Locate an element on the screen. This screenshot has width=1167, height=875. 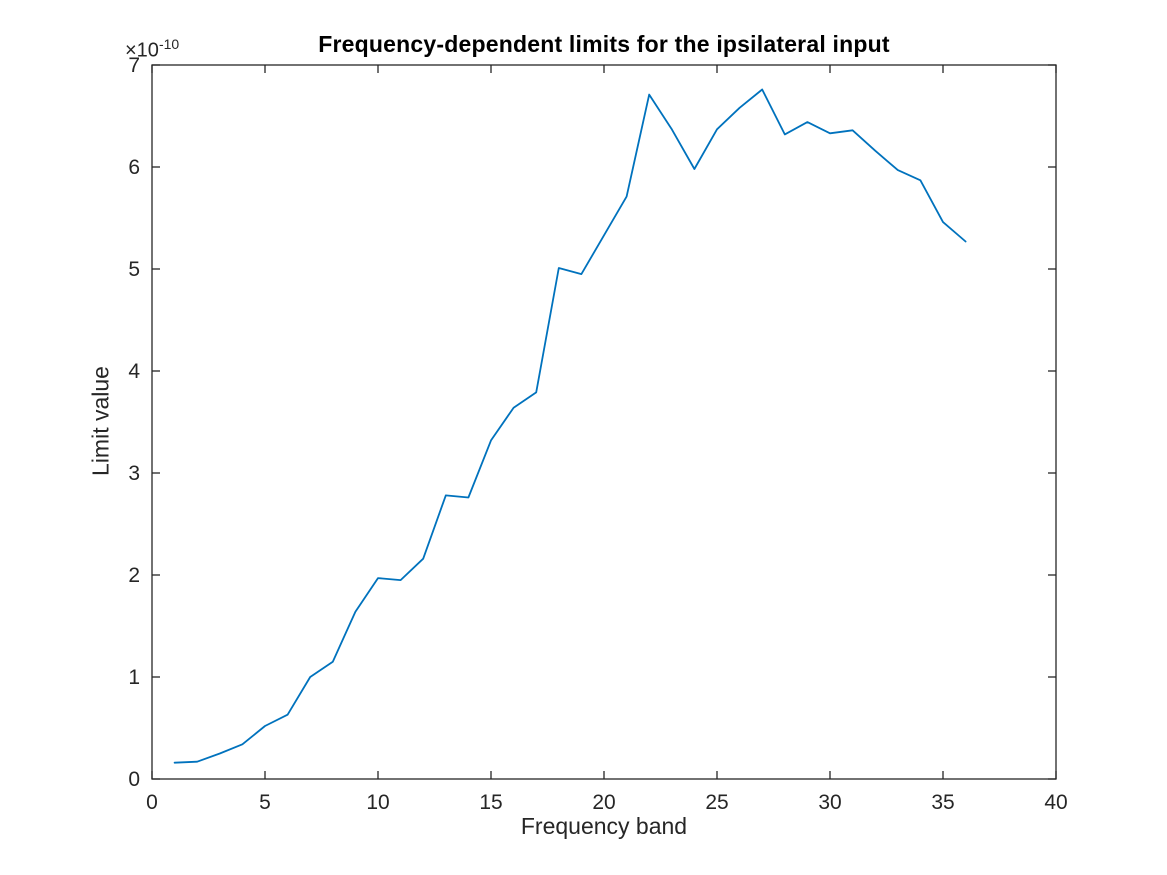
x-tick-label: 20 is located at coordinates (603, 802).